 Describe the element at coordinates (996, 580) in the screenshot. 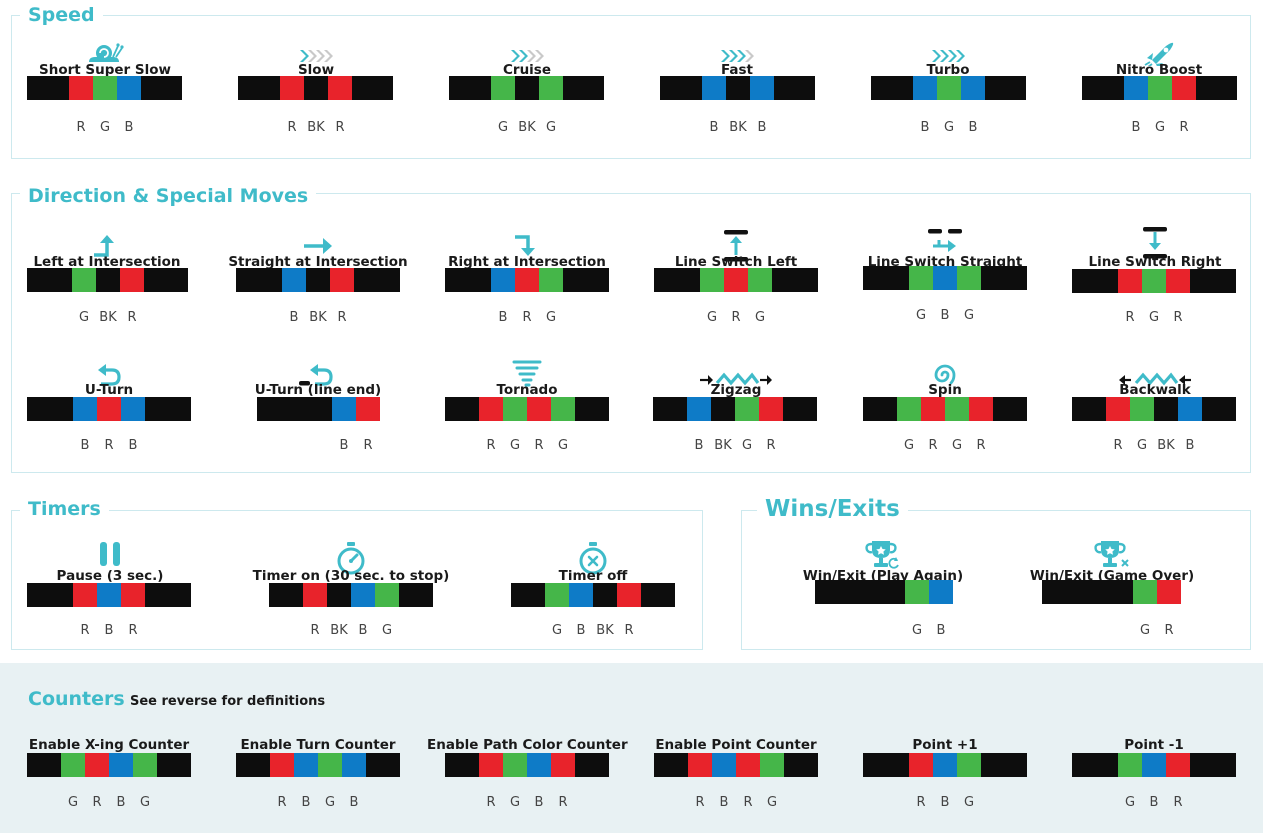

I see `wins-panel` at that location.